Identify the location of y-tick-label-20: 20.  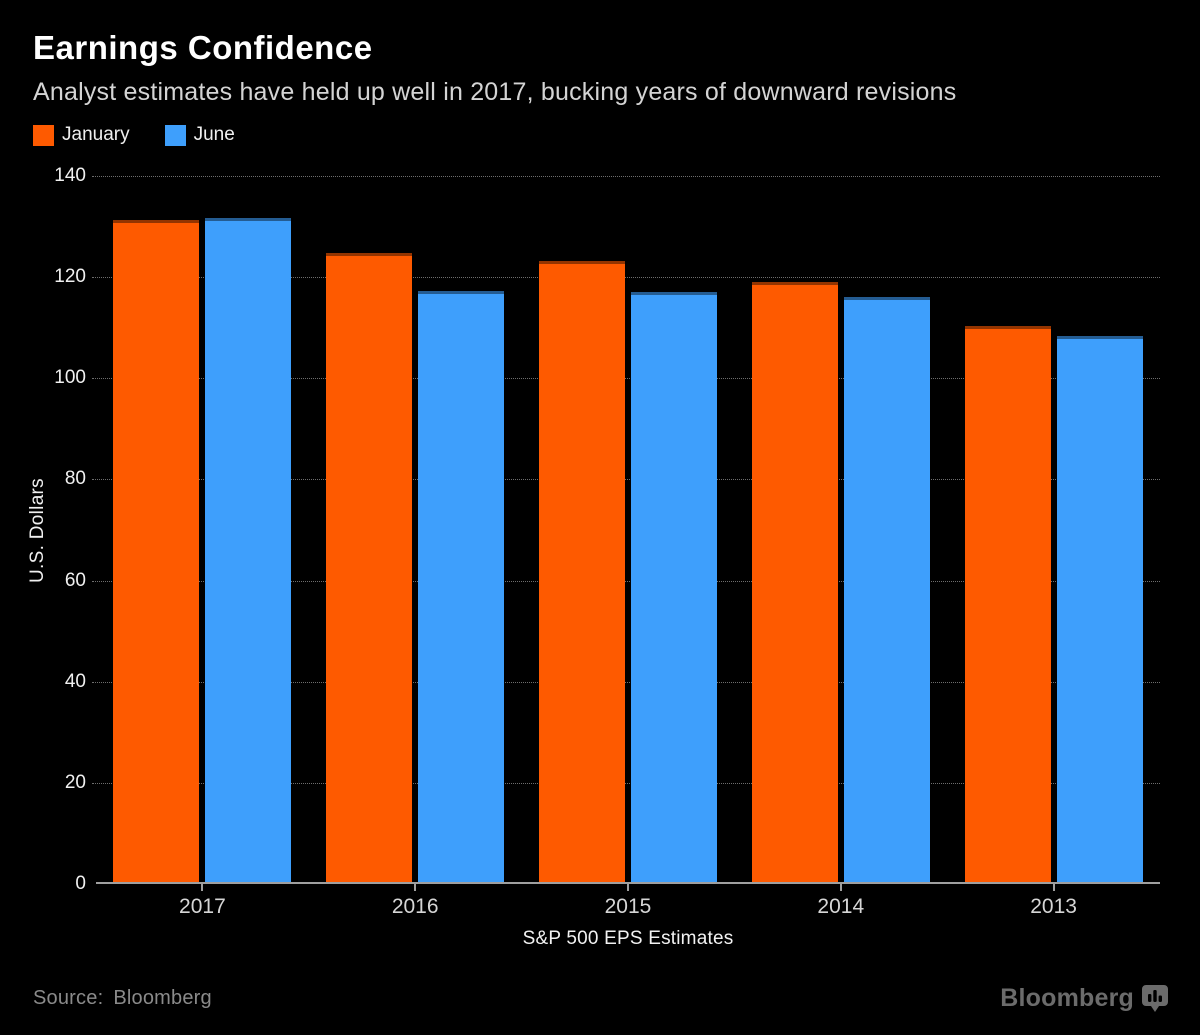
(75, 782).